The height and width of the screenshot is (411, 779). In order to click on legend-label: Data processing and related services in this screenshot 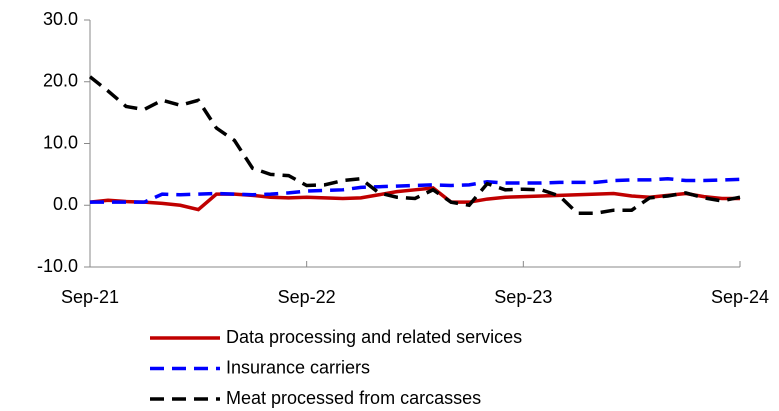, I will do `click(374, 337)`.